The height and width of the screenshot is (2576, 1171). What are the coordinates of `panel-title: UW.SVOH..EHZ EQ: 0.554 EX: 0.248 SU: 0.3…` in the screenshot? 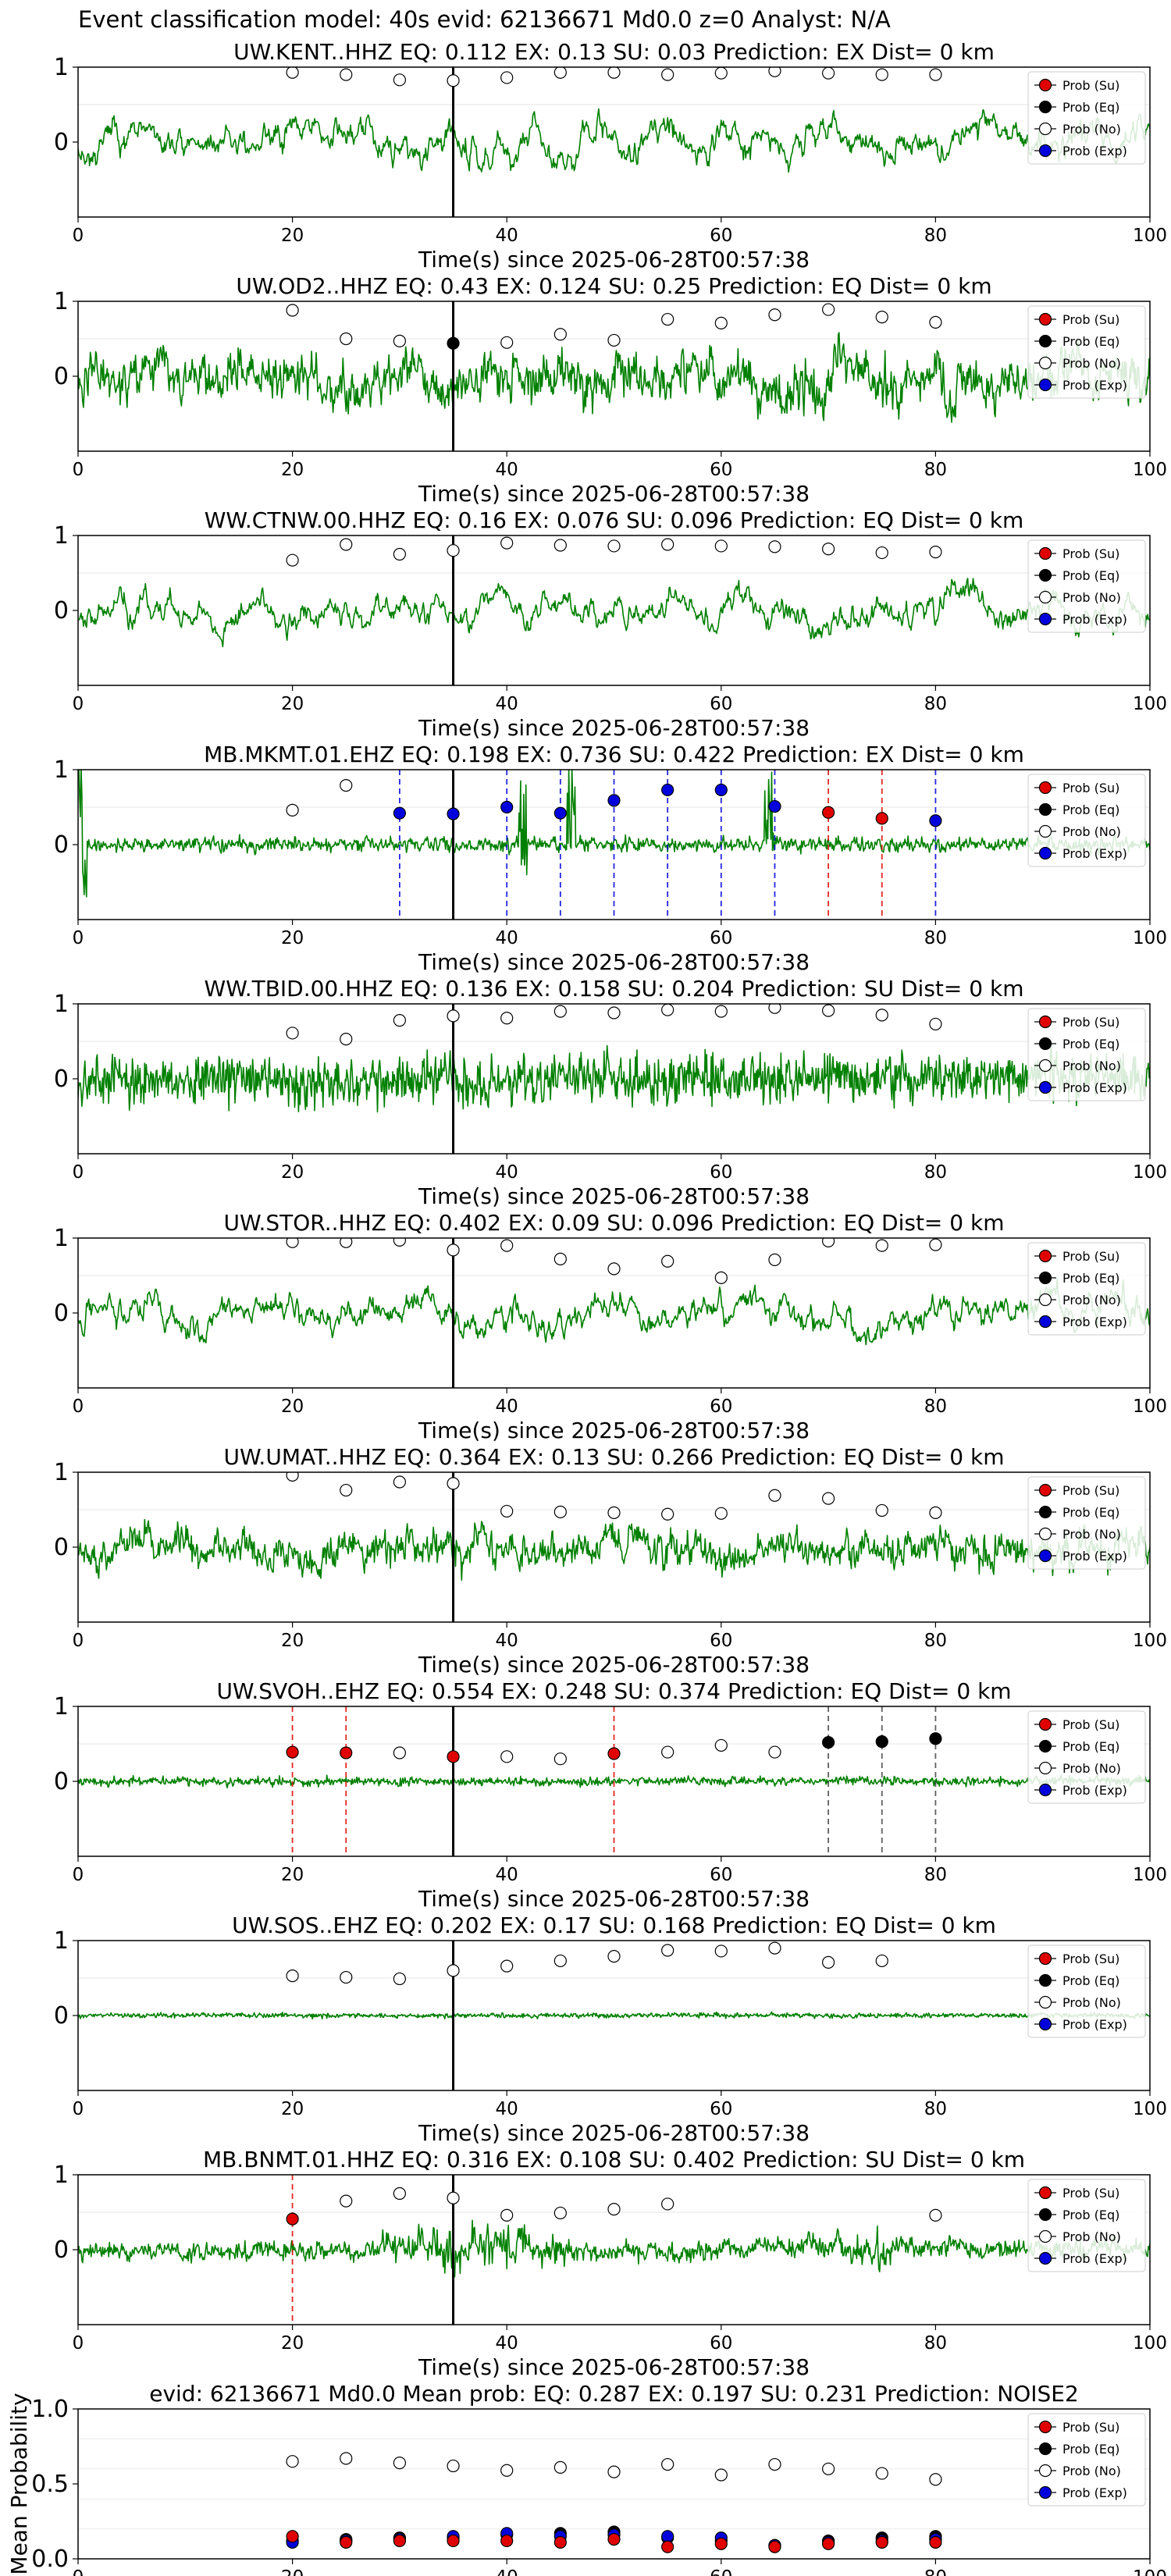 It's located at (613, 1691).